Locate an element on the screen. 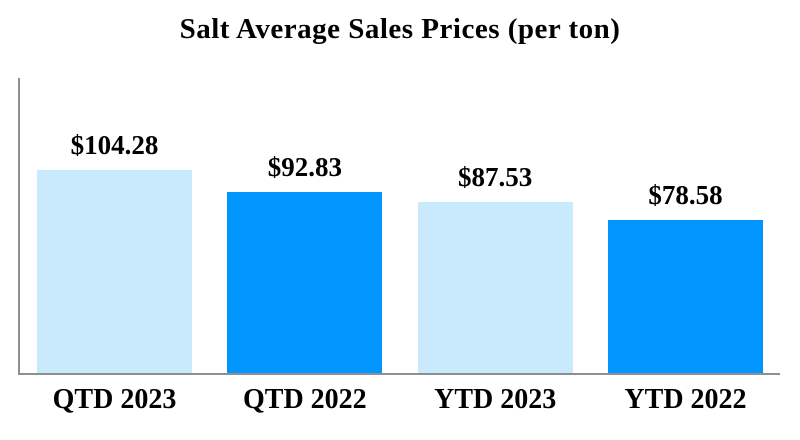 This screenshot has width=800, height=440. bar-value-label: $104.28 is located at coordinates (114, 145).